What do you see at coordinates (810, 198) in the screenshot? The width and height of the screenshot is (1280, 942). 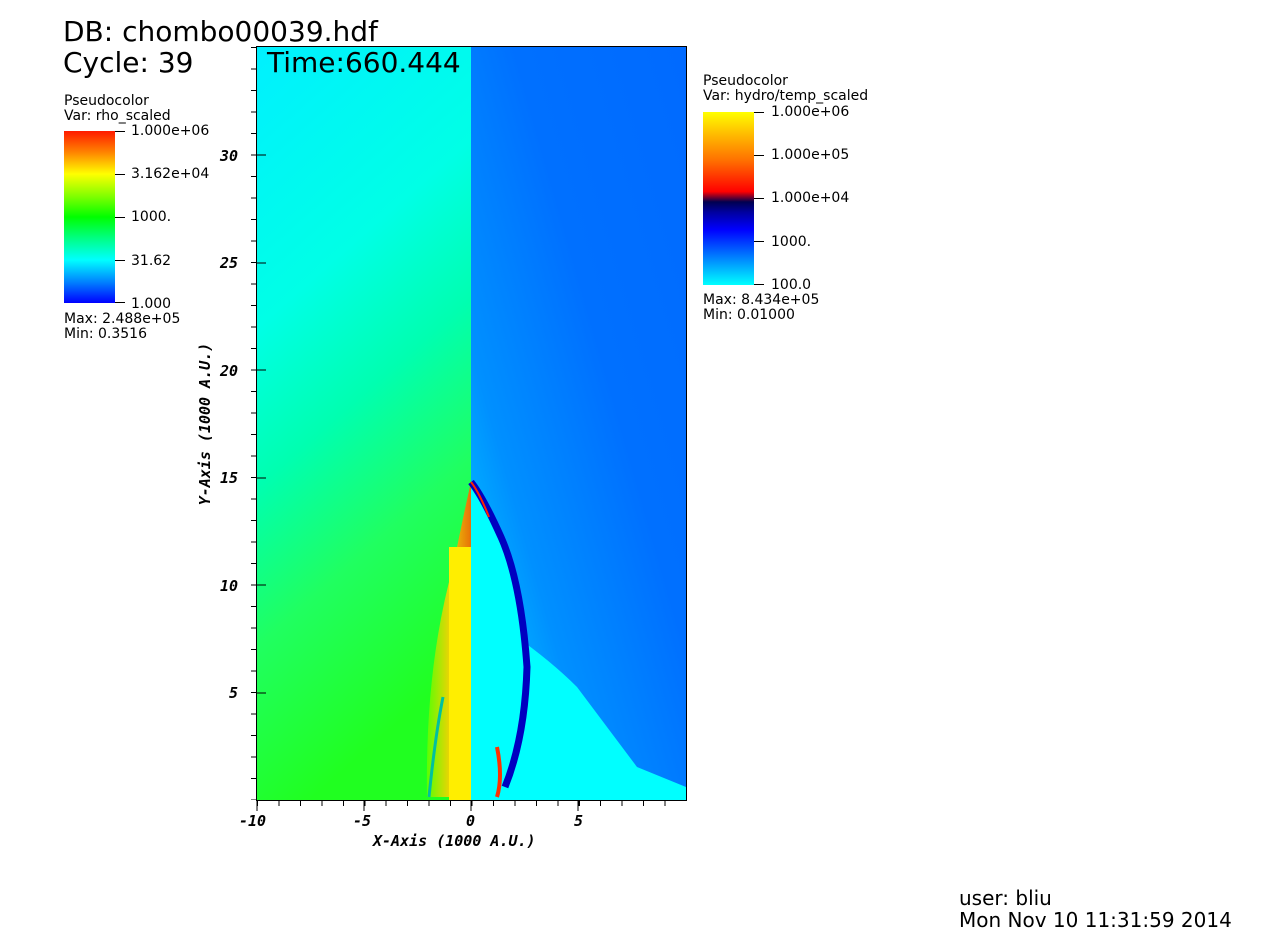 I see `right-legend-label-3: 1.000e+04` at bounding box center [810, 198].